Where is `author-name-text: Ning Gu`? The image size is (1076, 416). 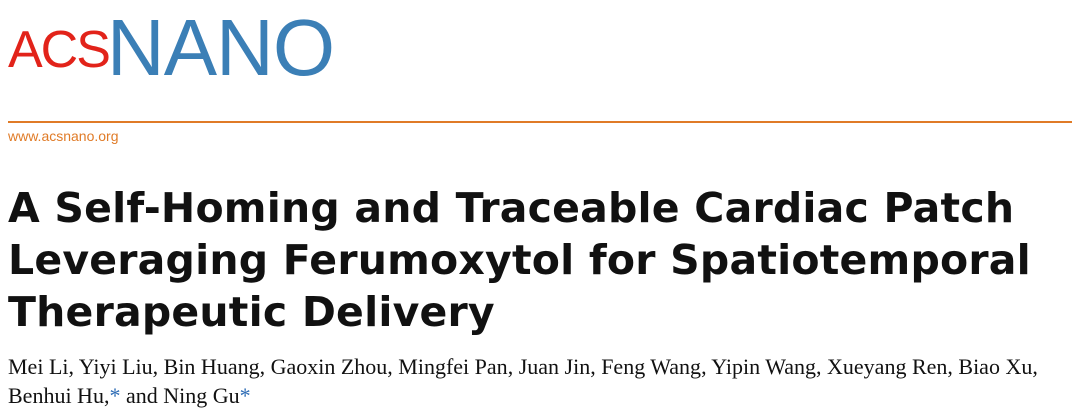 author-name-text: Ning Gu is located at coordinates (201, 395).